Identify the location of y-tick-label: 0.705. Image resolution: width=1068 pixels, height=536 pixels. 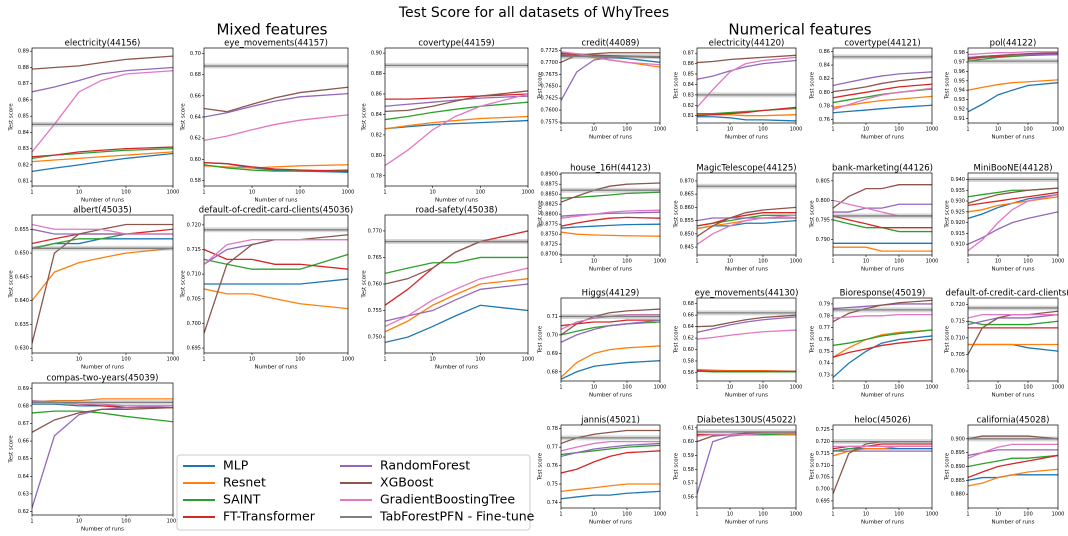
(958, 355).